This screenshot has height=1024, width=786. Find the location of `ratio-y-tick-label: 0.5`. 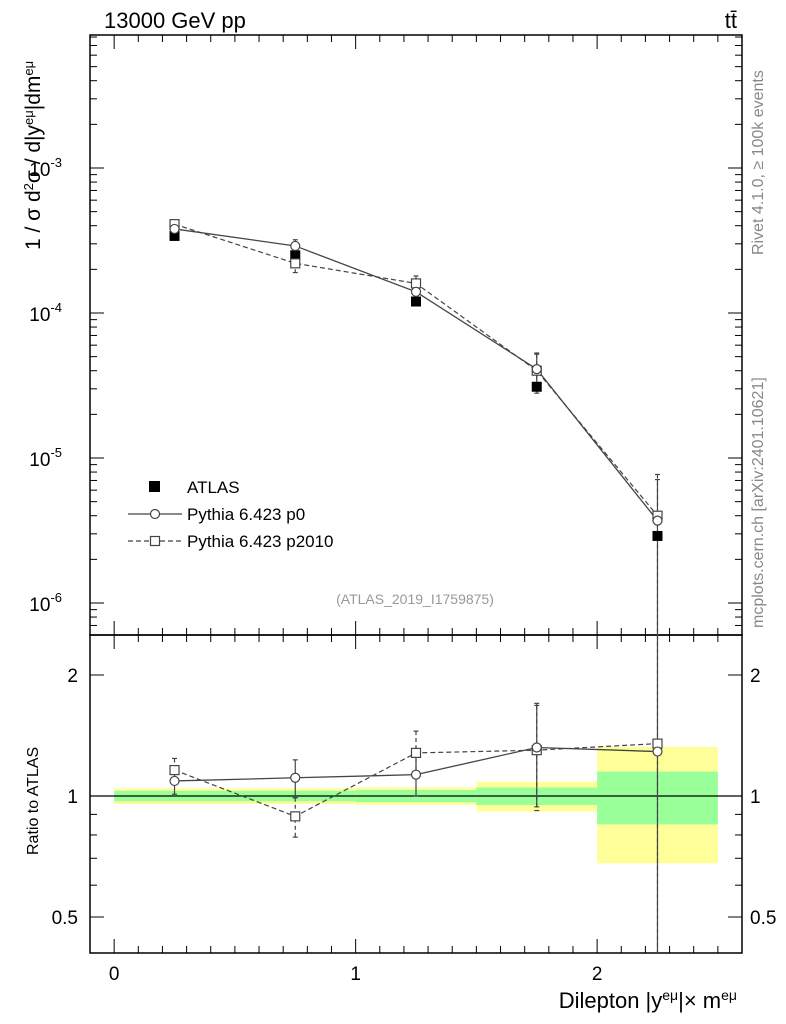

ratio-y-tick-label: 0.5 is located at coordinates (65, 918).